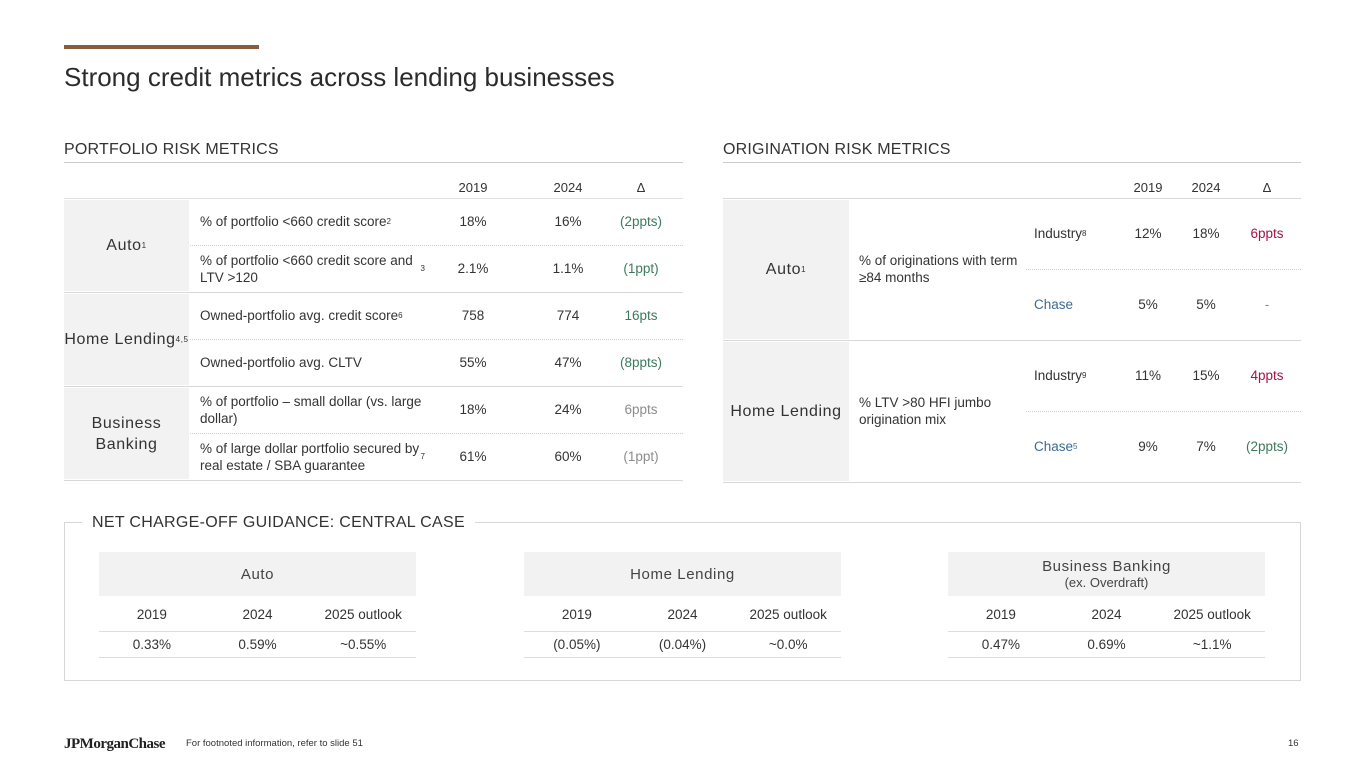 The image size is (1365, 768). What do you see at coordinates (1267, 304) in the screenshot?
I see `delta-value: -` at bounding box center [1267, 304].